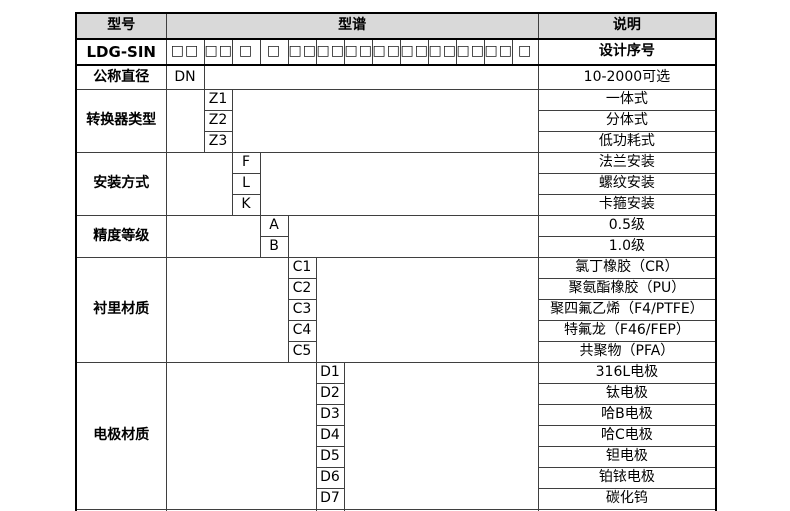 The width and height of the screenshot is (790, 511). What do you see at coordinates (352, 26) in the screenshot?
I see `header-spectrum: 型谱` at bounding box center [352, 26].